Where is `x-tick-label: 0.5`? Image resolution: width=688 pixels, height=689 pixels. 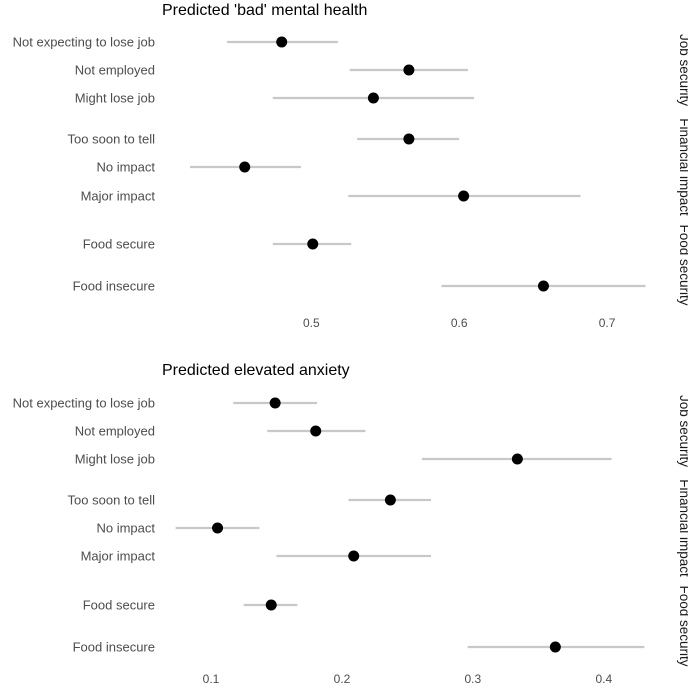
x-tick-label: 0.5 is located at coordinates (311, 323).